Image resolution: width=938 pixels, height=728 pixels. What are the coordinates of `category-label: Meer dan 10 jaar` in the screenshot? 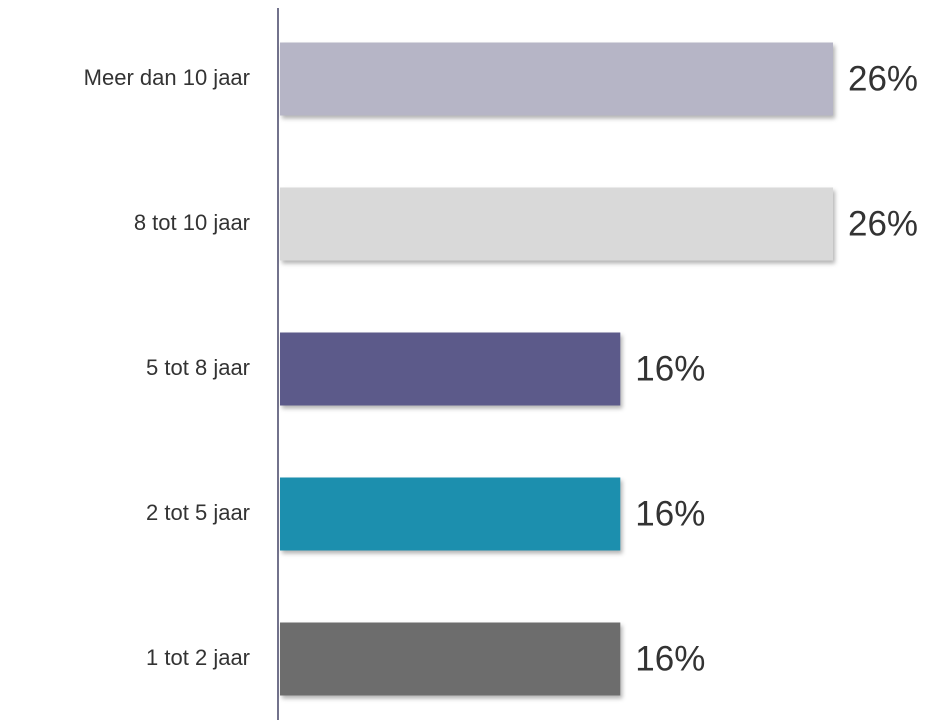 It's located at (167, 77).